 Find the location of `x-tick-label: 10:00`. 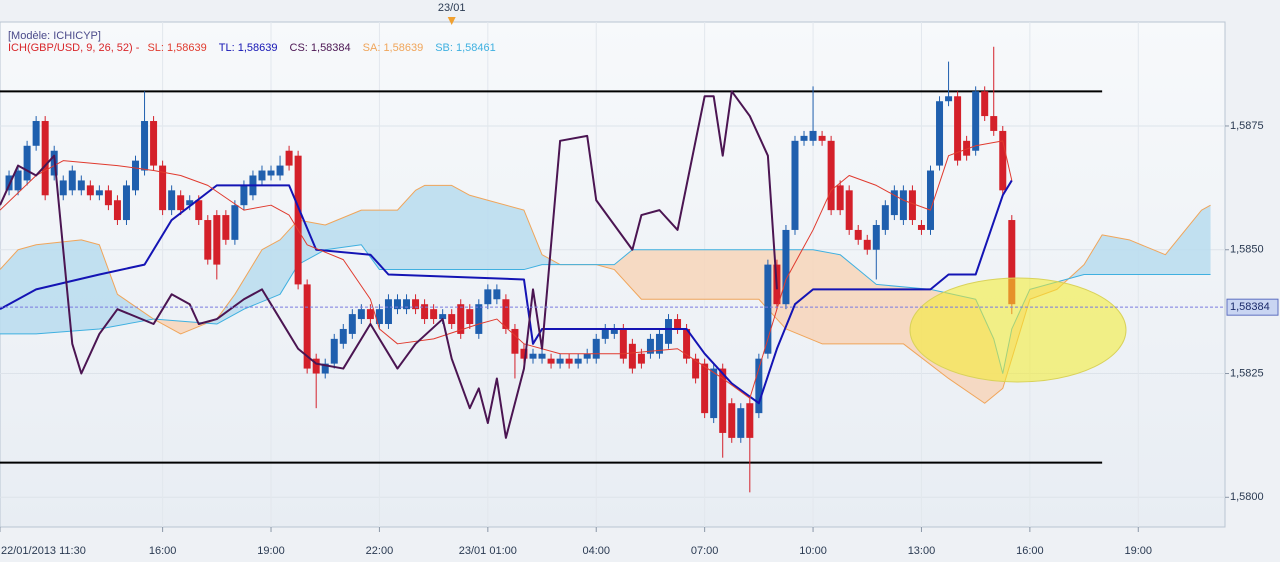

x-tick-label: 10:00 is located at coordinates (813, 551).